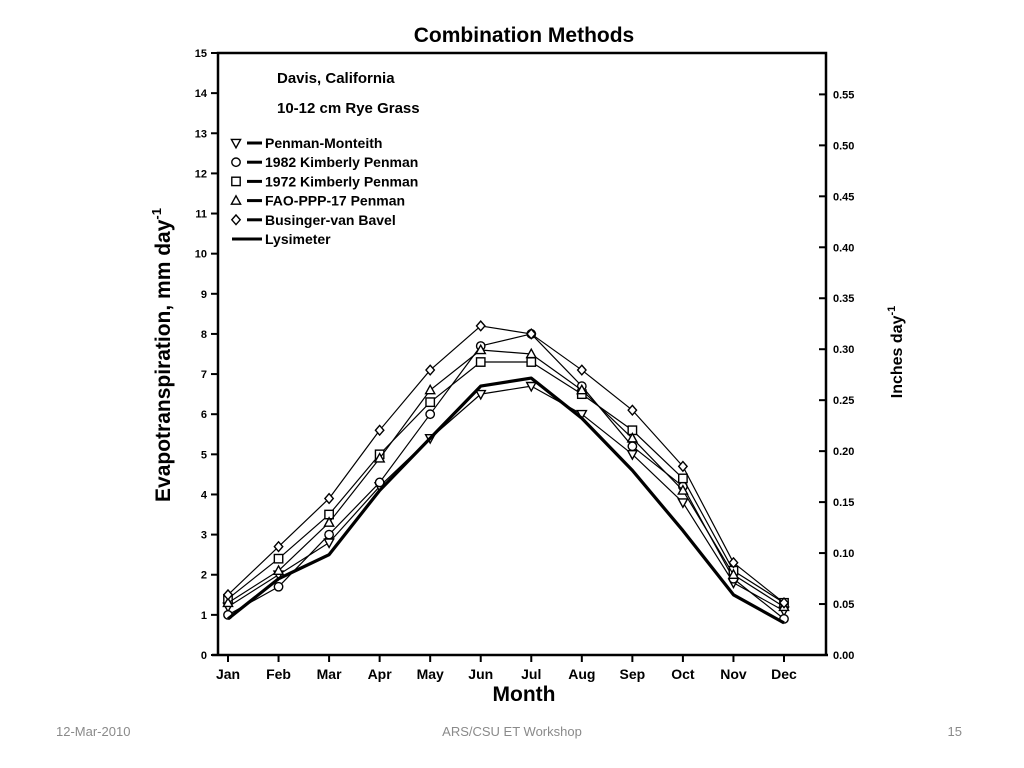  Describe the element at coordinates (204, 295) in the screenshot. I see `y-tick-label: 9` at that location.